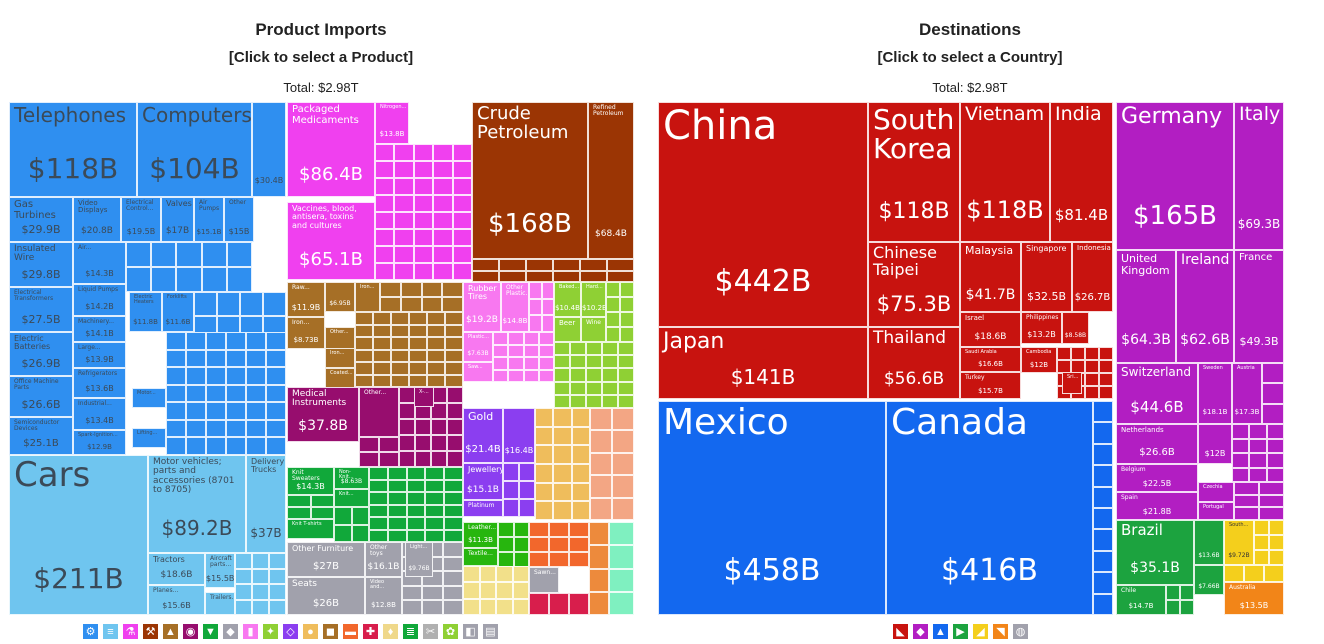 Image resolution: width=1324 pixels, height=644 pixels. What do you see at coordinates (483, 508) in the screenshot?
I see `product-tile-platinum: Platinum` at bounding box center [483, 508].